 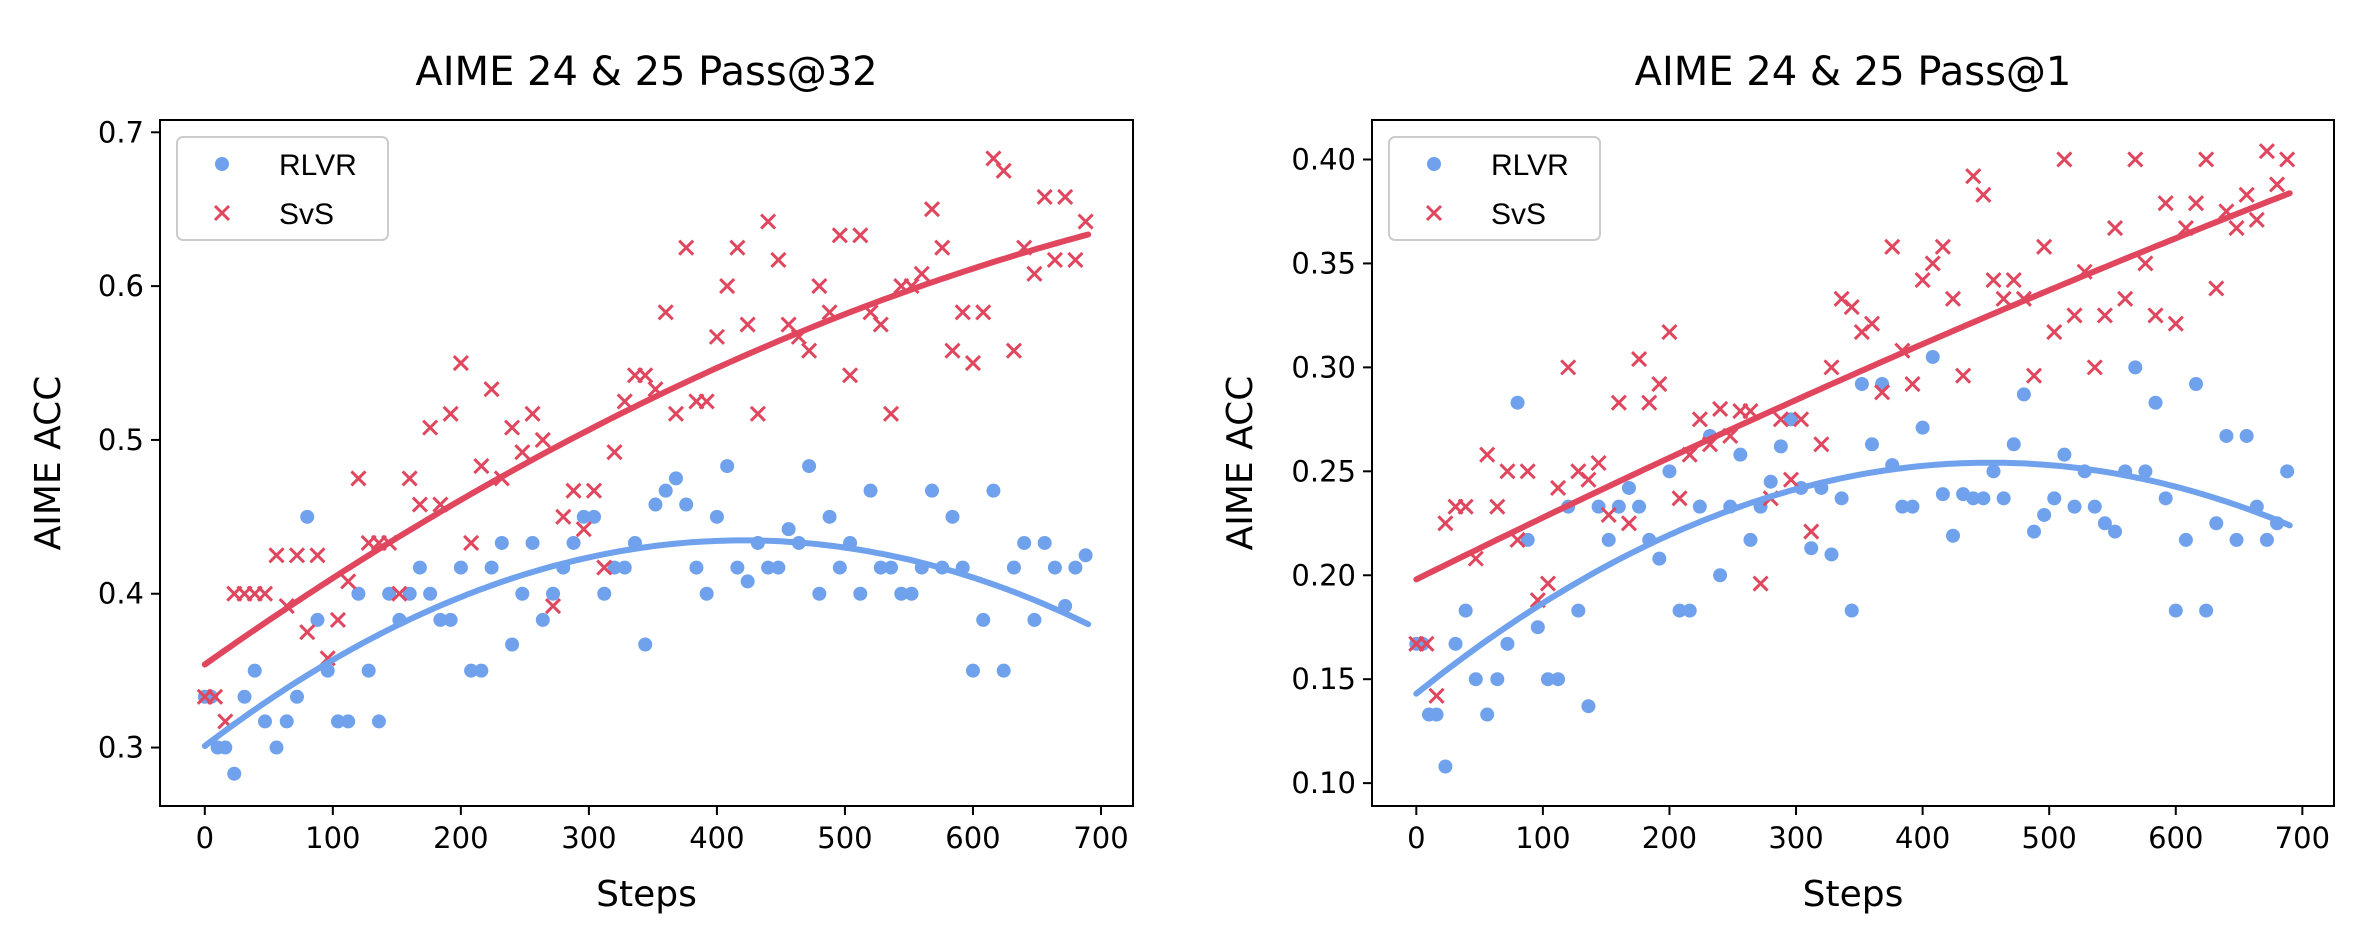 What do you see at coordinates (121, 440) in the screenshot?
I see `y-tick-label: 0.5` at bounding box center [121, 440].